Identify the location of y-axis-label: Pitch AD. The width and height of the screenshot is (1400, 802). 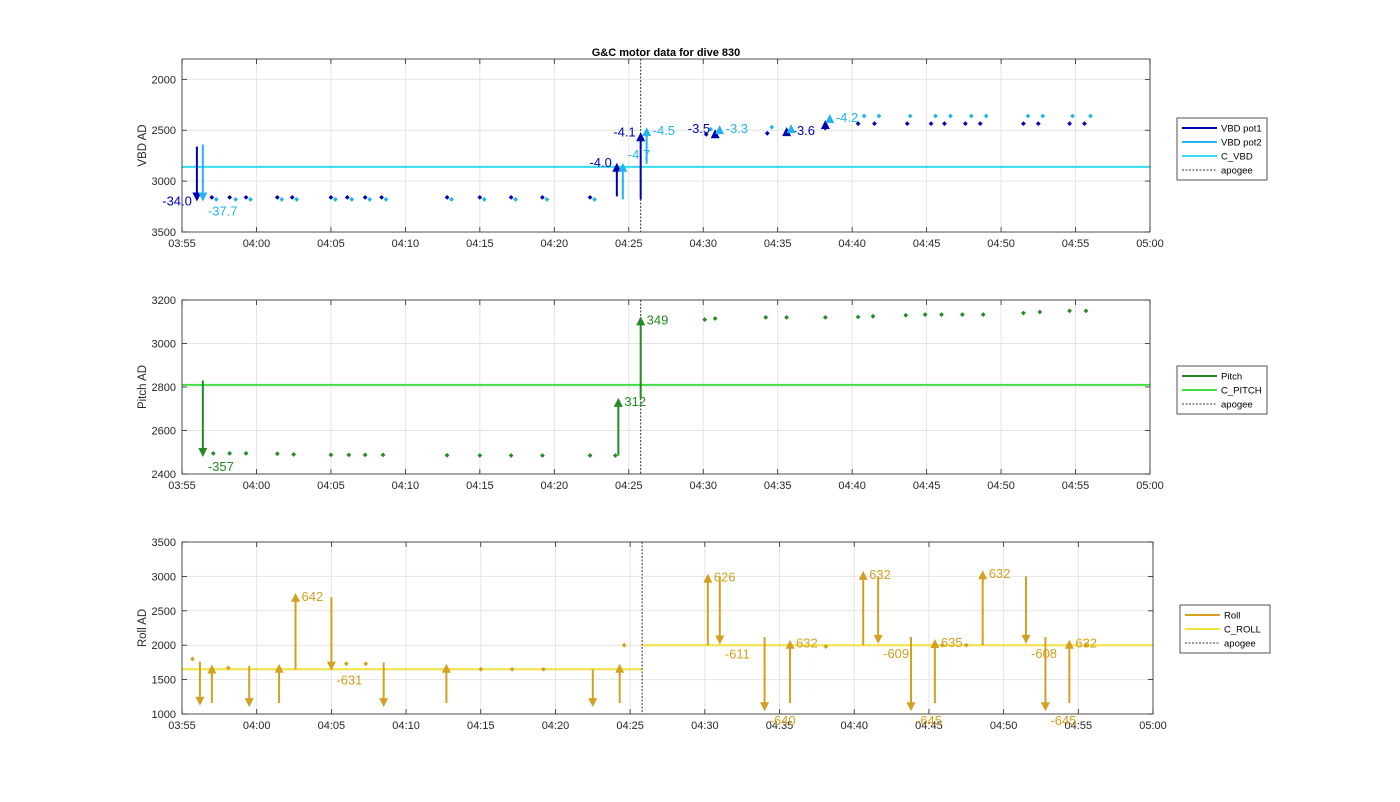
(143, 387).